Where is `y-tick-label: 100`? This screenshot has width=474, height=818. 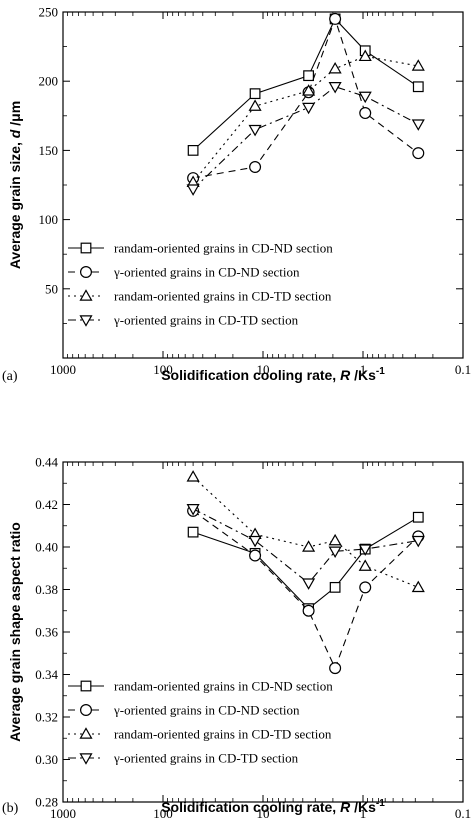 y-tick-label: 100 is located at coordinates (49, 219).